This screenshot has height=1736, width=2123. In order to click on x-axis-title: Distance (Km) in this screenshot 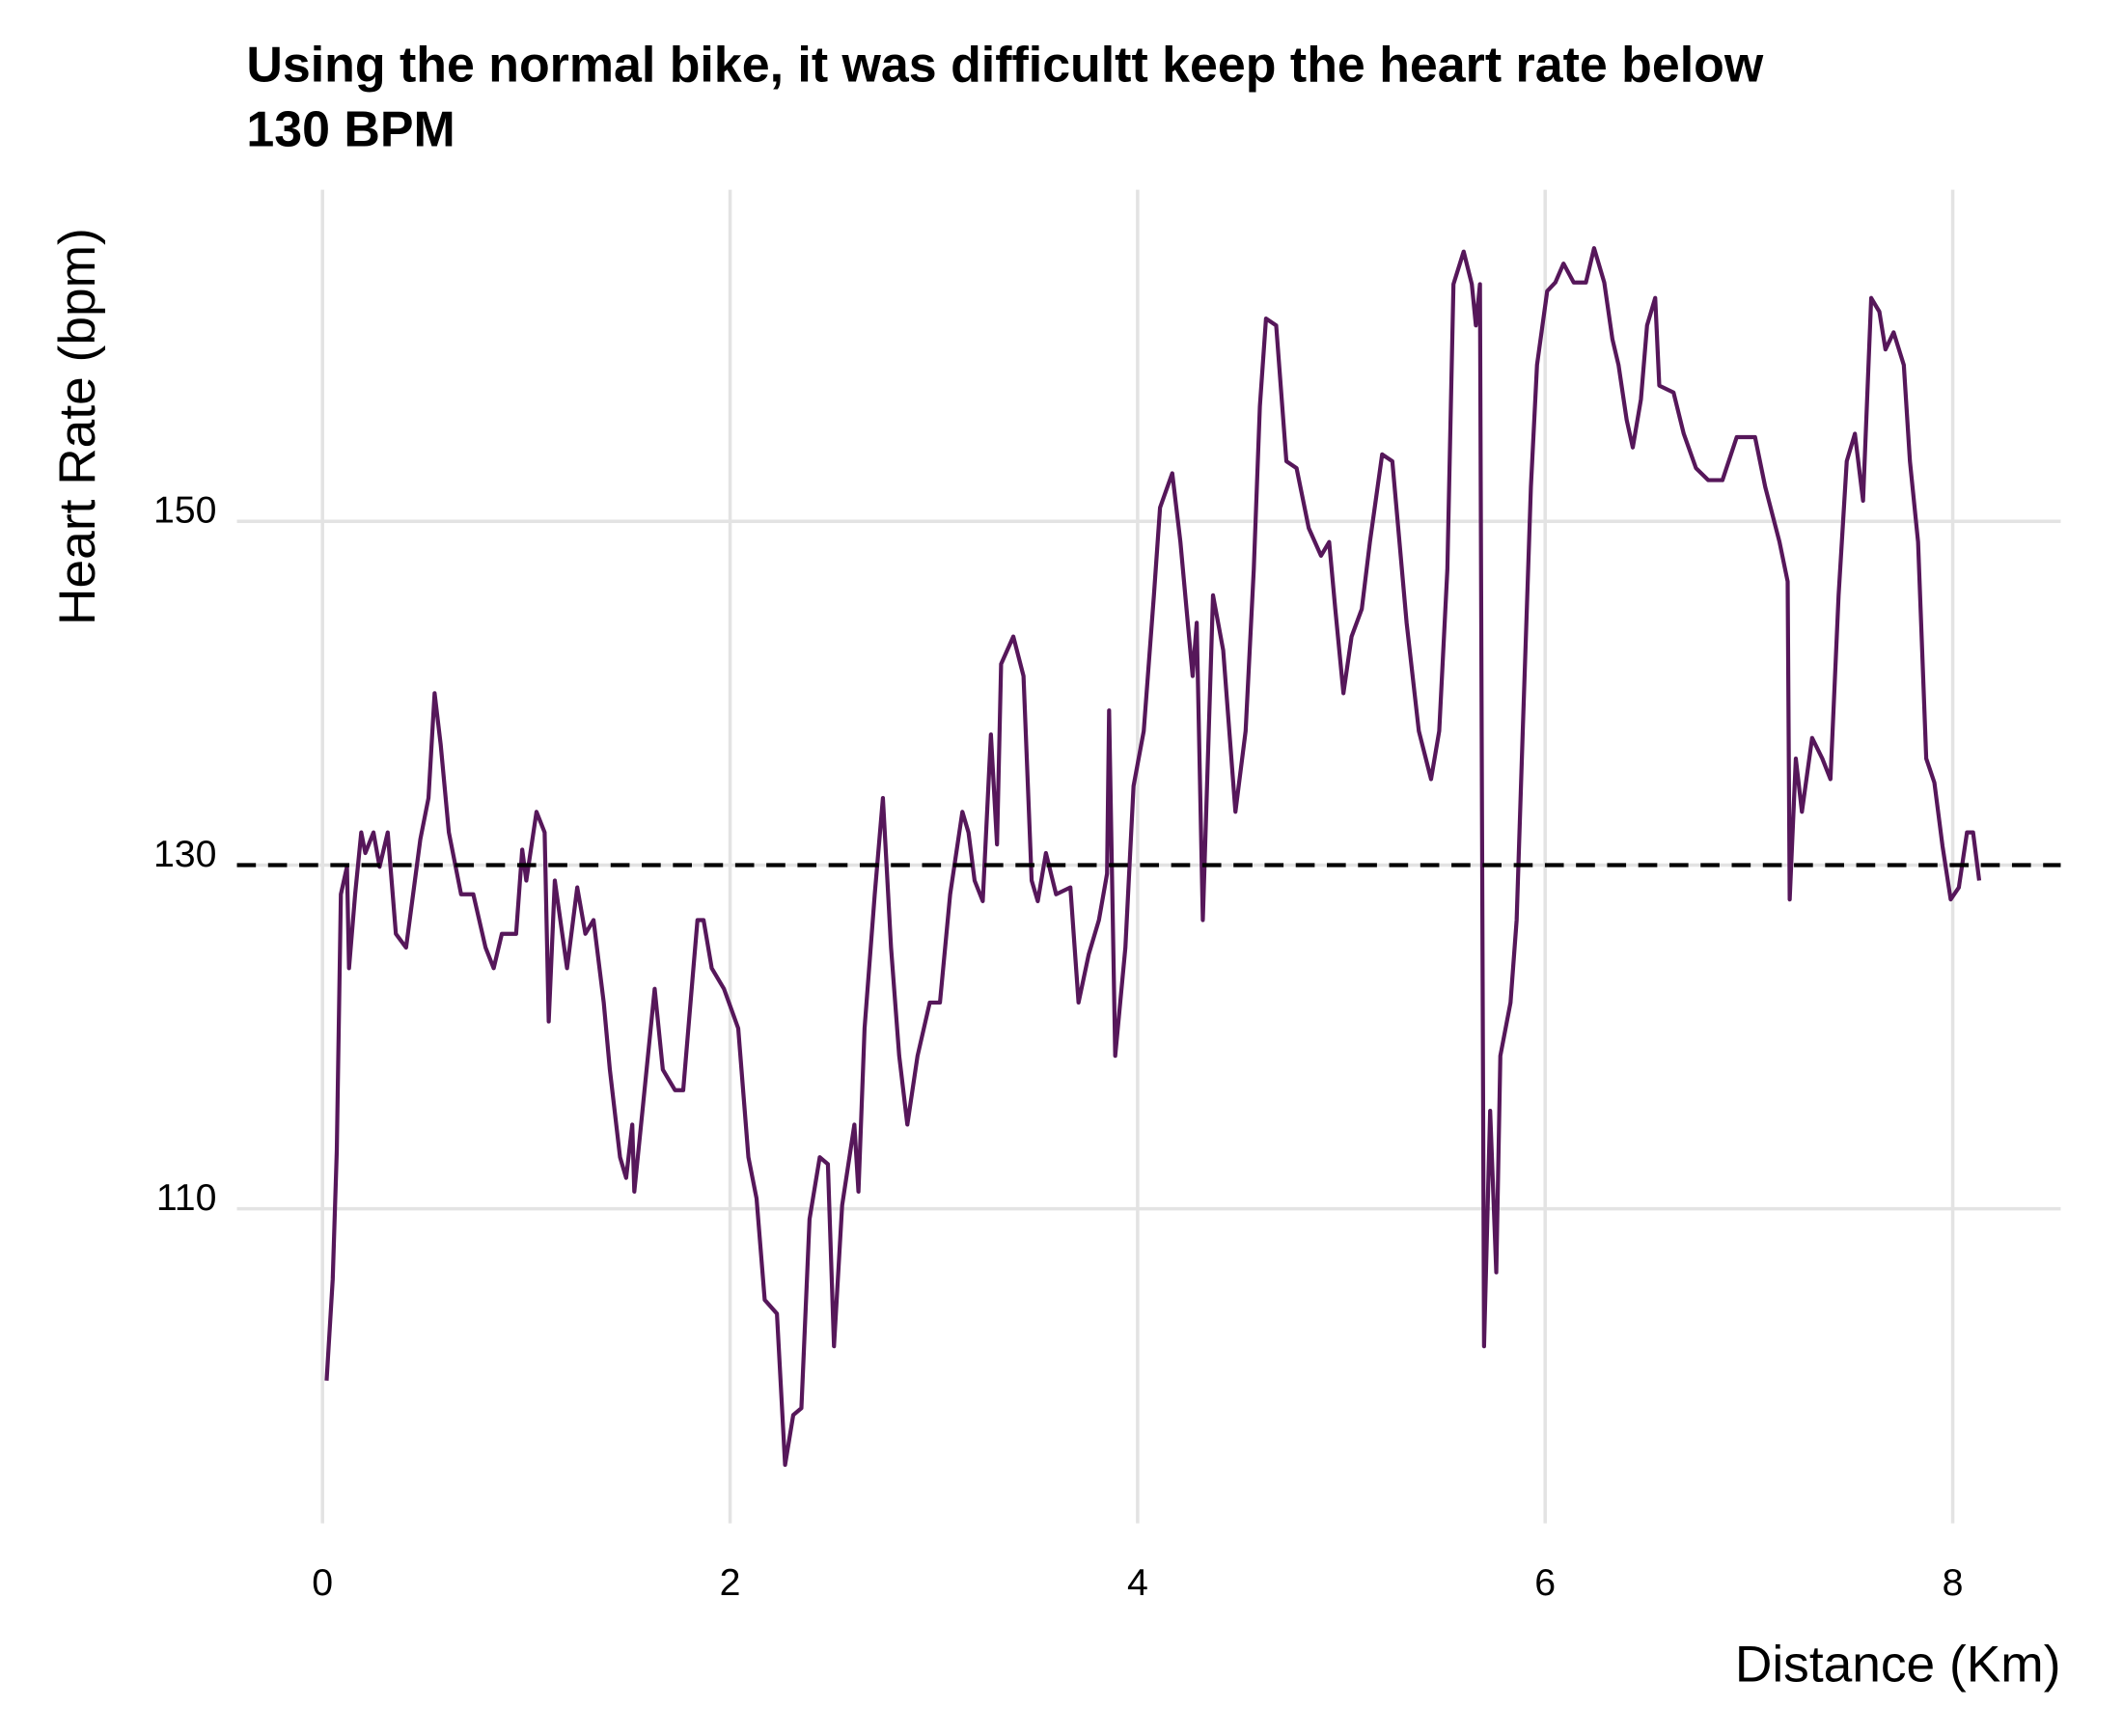, I will do `click(1898, 1666)`.